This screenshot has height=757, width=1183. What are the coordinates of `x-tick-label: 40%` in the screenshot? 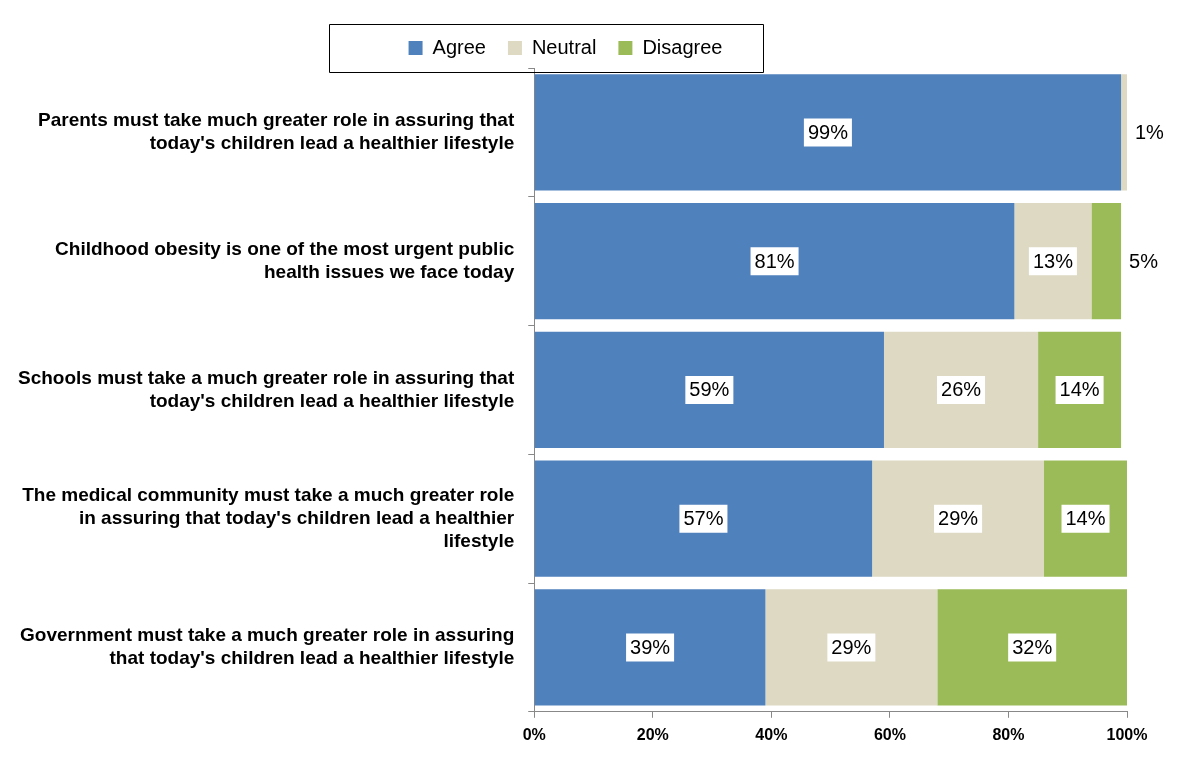 It's located at (771, 734).